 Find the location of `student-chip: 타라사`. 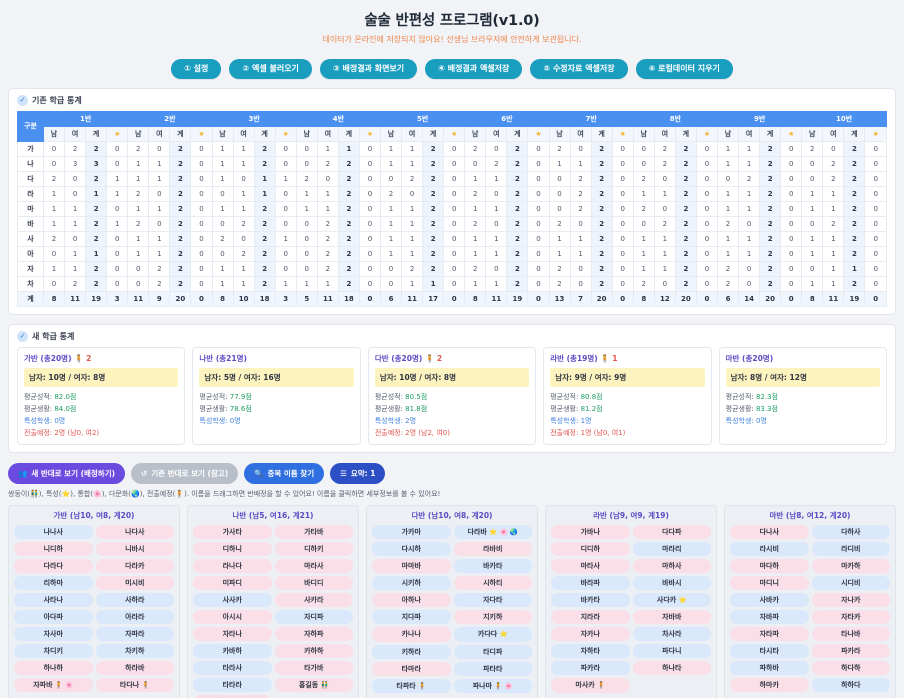

student-chip: 타라사 is located at coordinates (232, 668).